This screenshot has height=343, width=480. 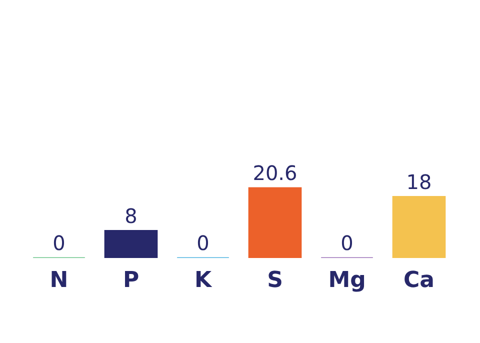 I want to click on x-tick-label: K, so click(x=203, y=280).